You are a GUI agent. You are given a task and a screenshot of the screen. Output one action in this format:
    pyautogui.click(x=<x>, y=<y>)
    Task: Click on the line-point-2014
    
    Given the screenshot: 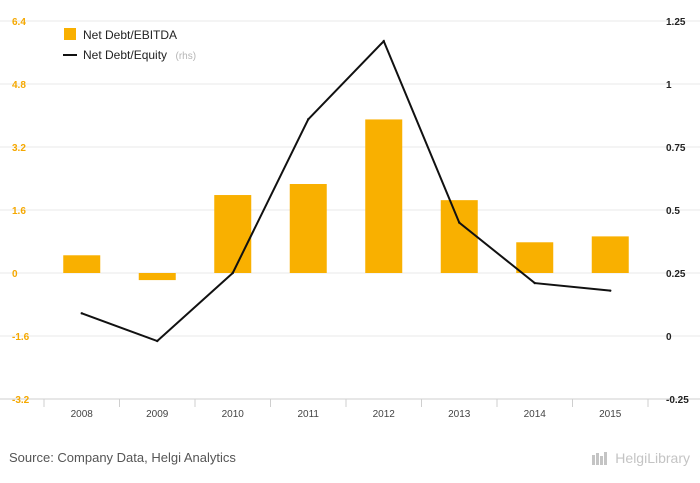 What is the action you would take?
    pyautogui.click(x=534, y=283)
    